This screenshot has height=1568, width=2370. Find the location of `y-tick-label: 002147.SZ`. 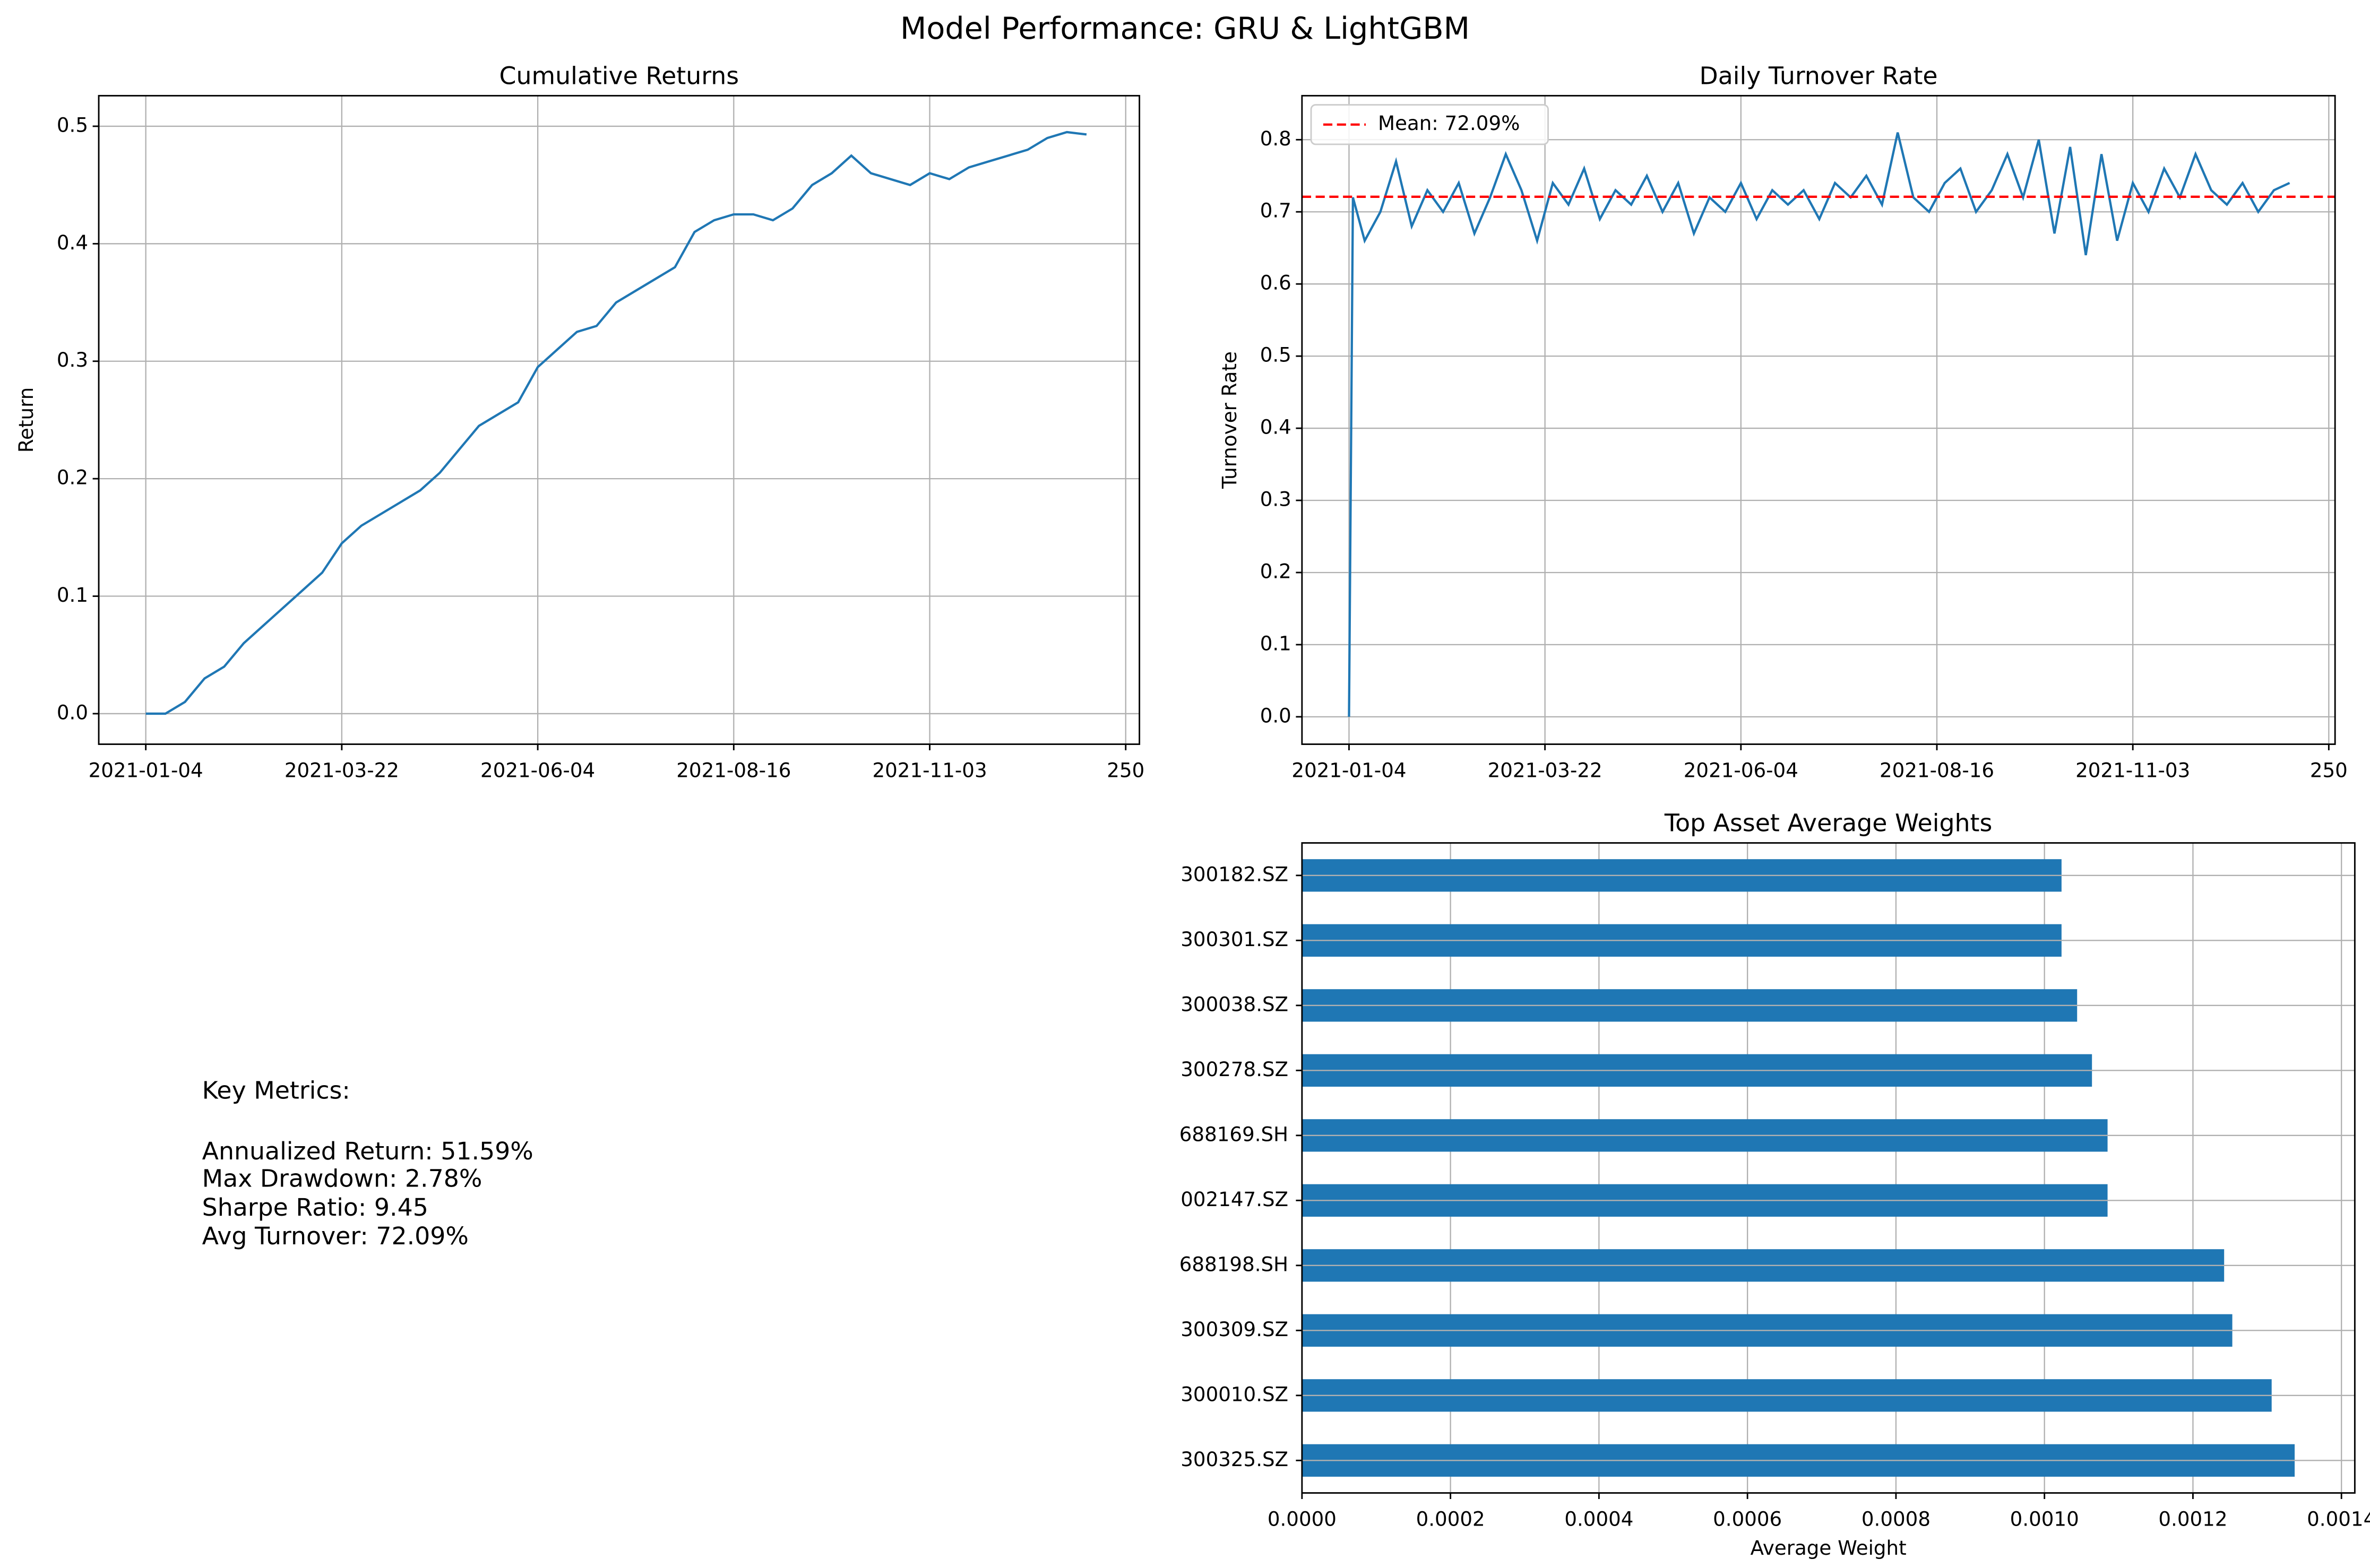

y-tick-label: 002147.SZ is located at coordinates (1234, 1199).